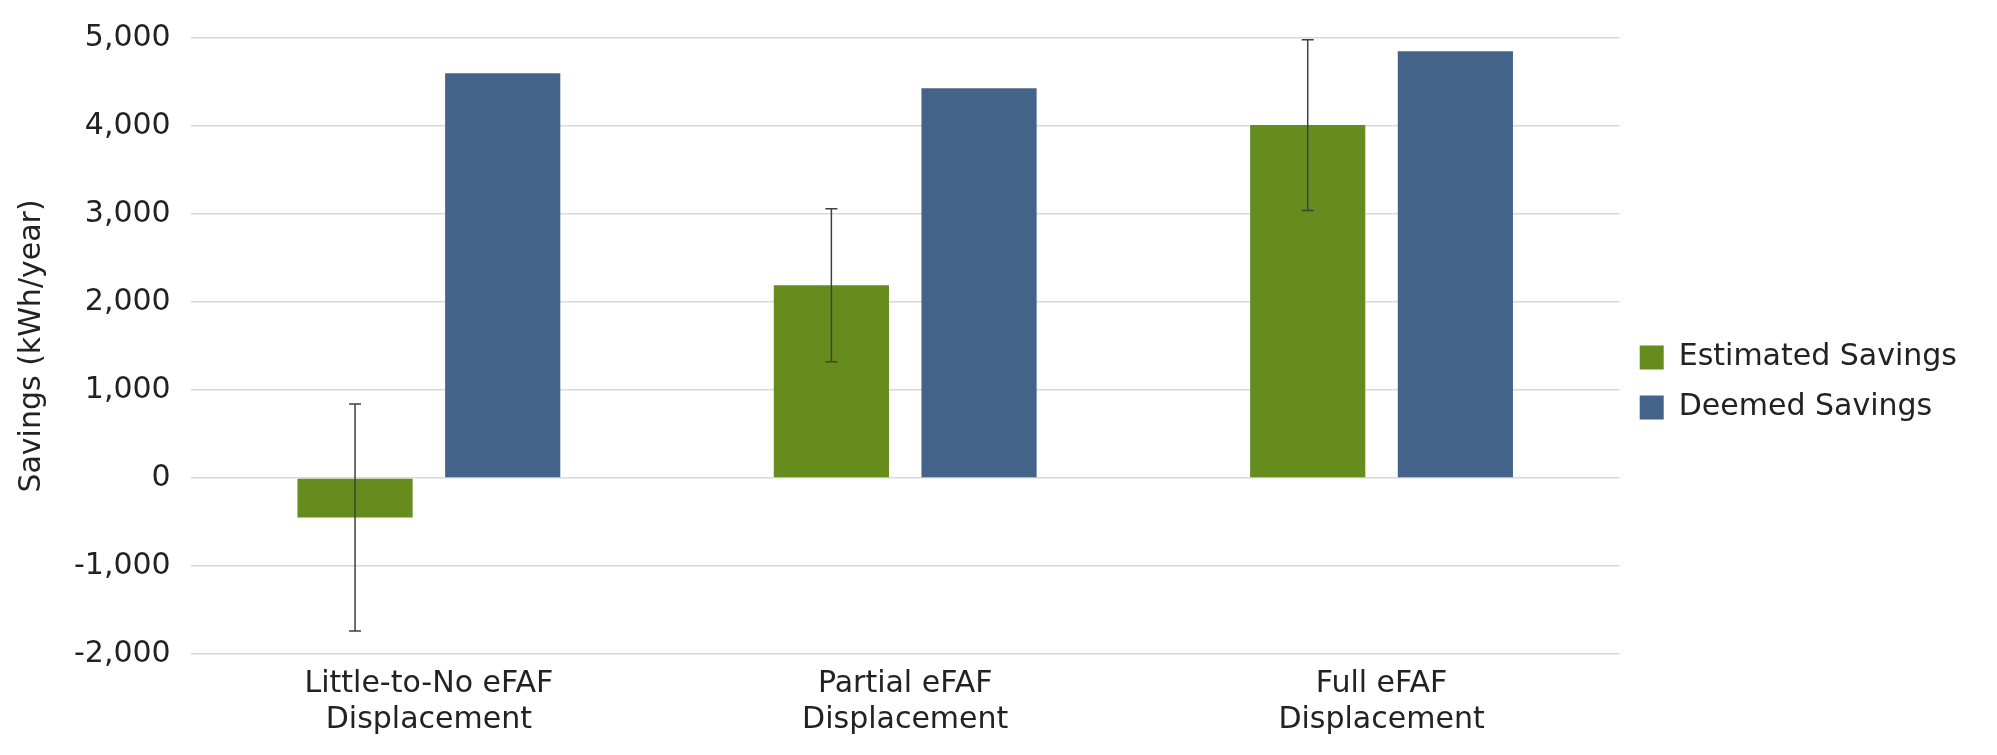  What do you see at coordinates (1818, 355) in the screenshot?
I see `legend-label: Estimated Savings` at bounding box center [1818, 355].